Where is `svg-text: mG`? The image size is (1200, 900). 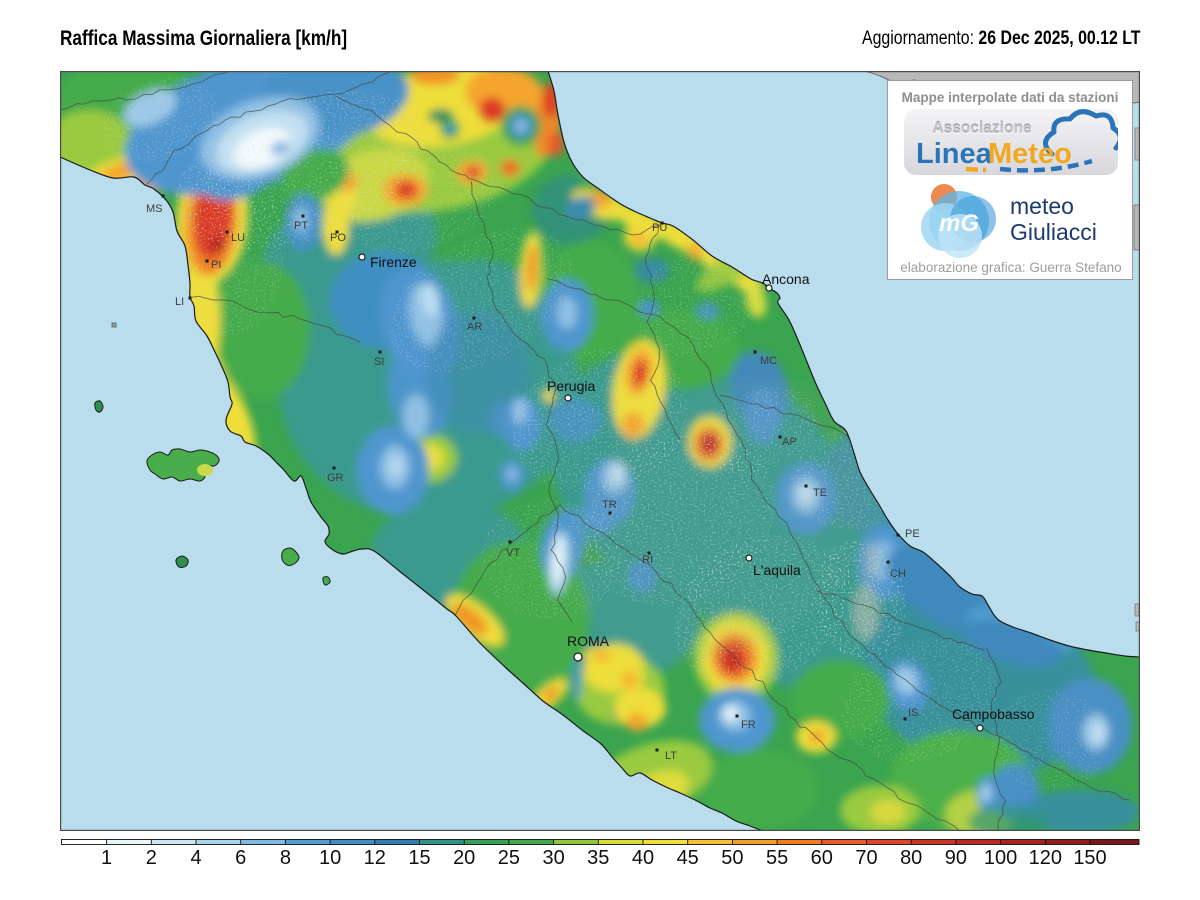
svg-text: mG is located at coordinates (959, 223).